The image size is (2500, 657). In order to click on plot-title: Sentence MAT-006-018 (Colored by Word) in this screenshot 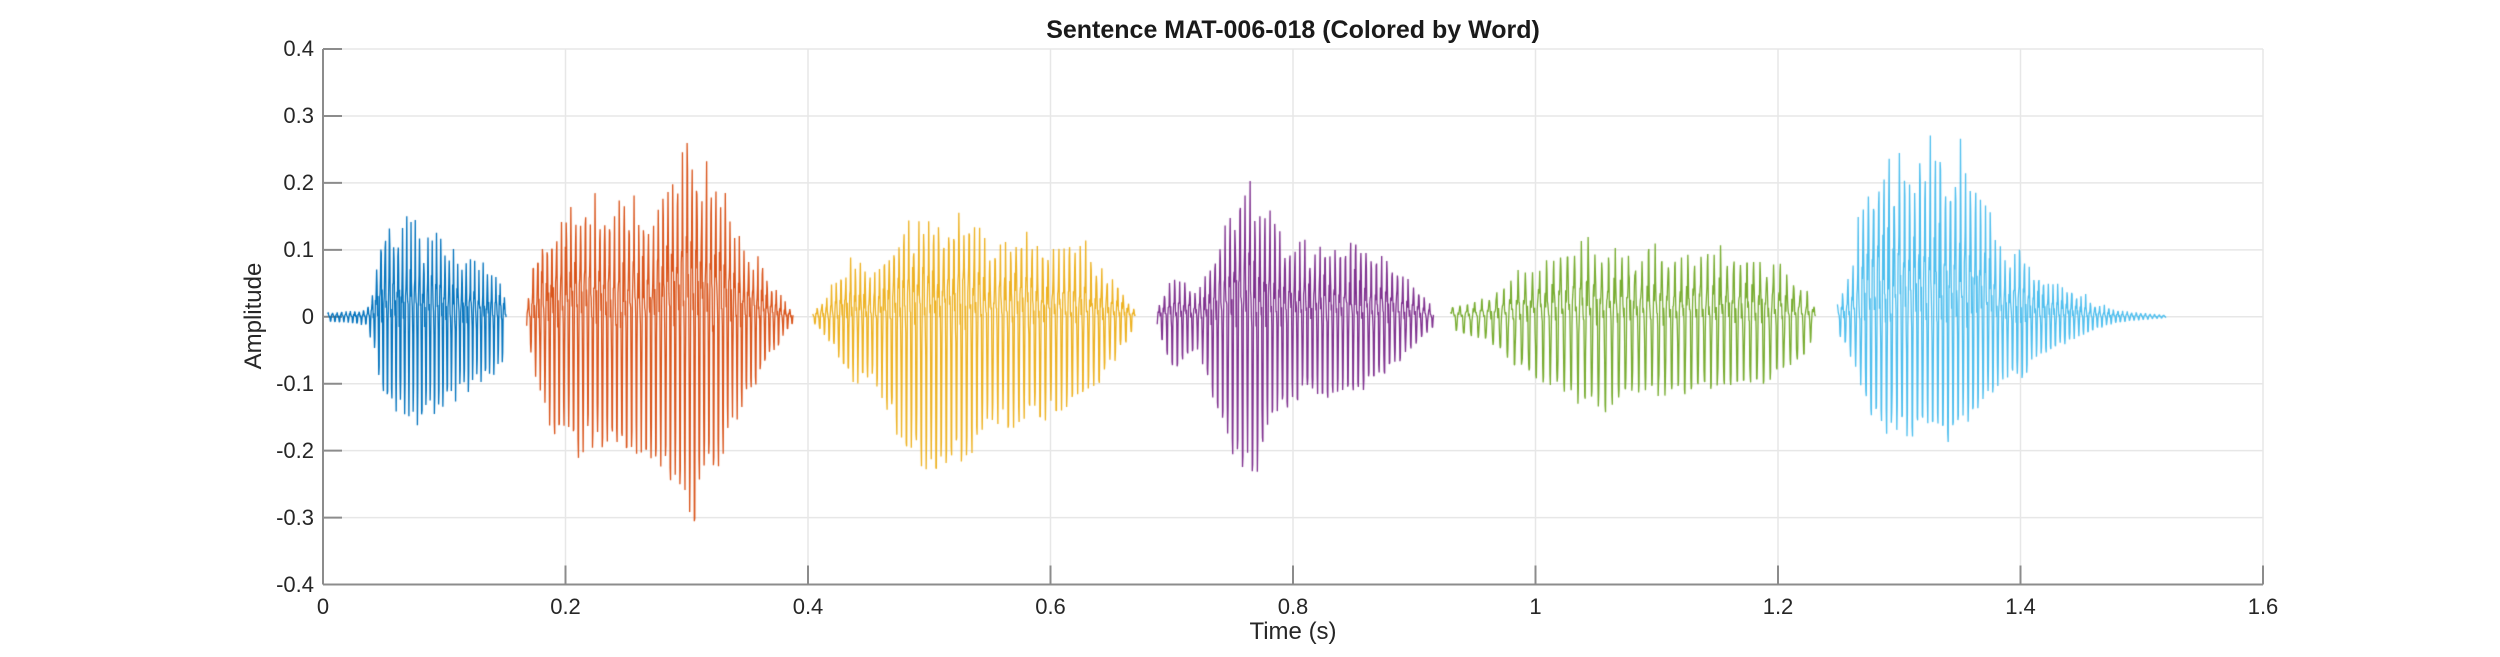, I will do `click(1293, 30)`.